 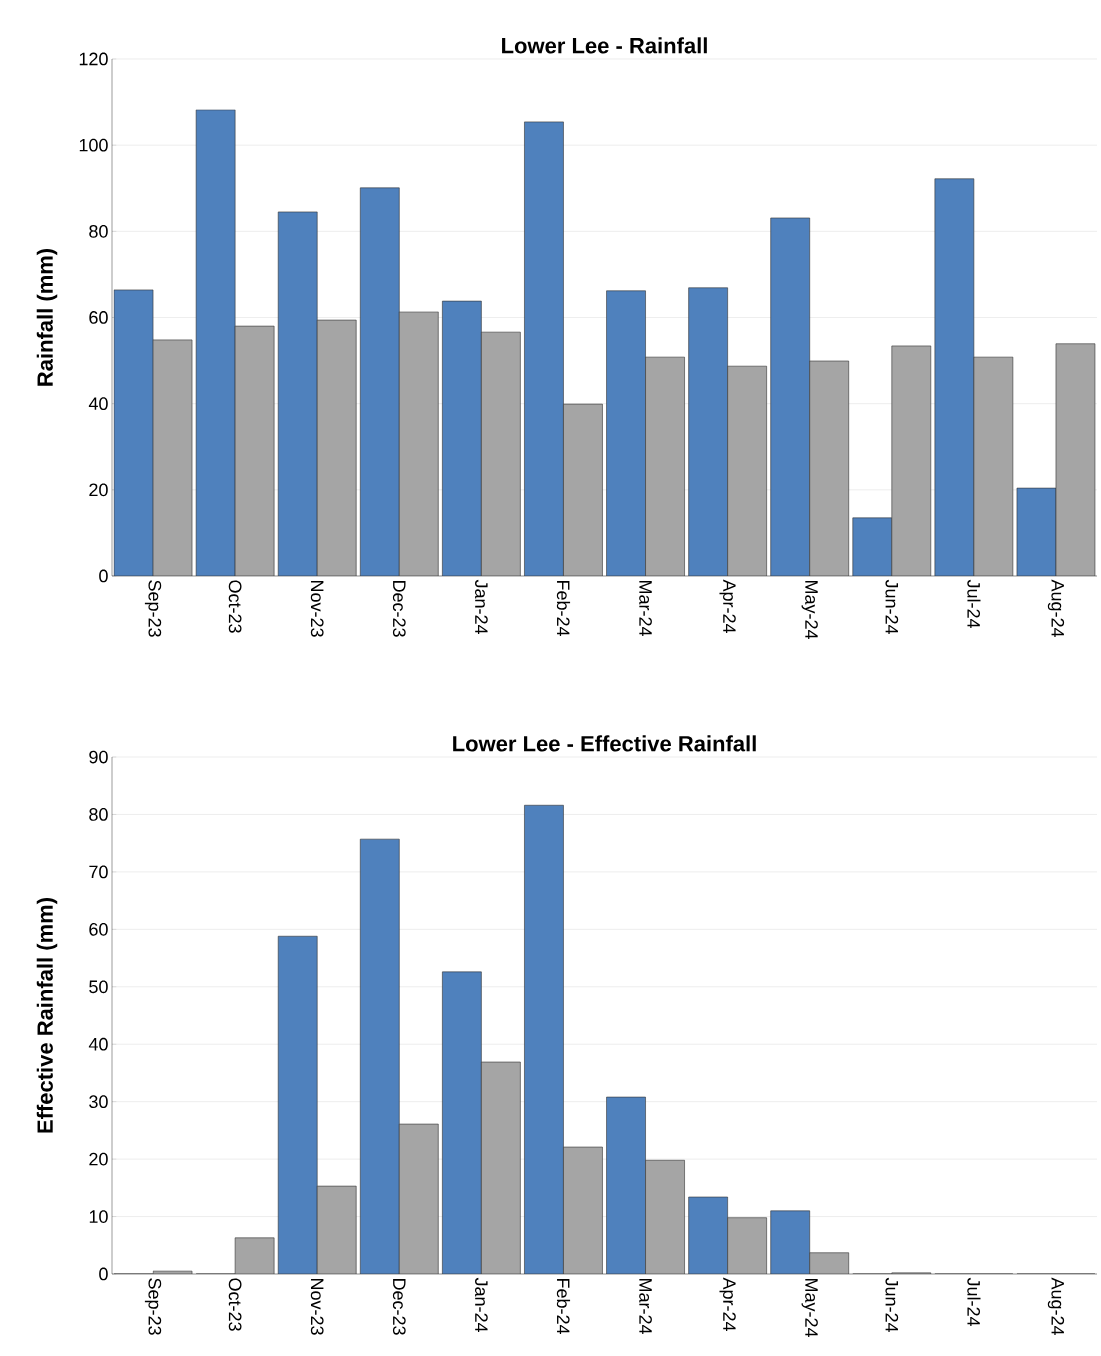 I want to click on y-tick-label: 100, so click(x=93, y=145).